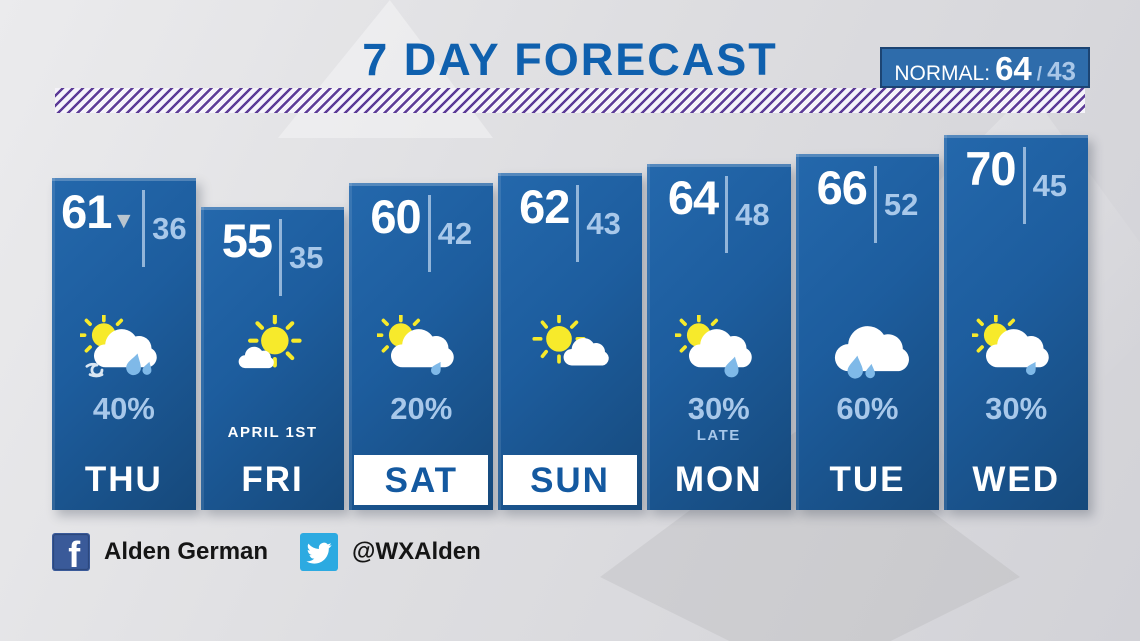 Image resolution: width=1140 pixels, height=641 pixels. I want to click on forecast-panel-thu: 61 ▼ 36 40% THU, so click(124, 344).